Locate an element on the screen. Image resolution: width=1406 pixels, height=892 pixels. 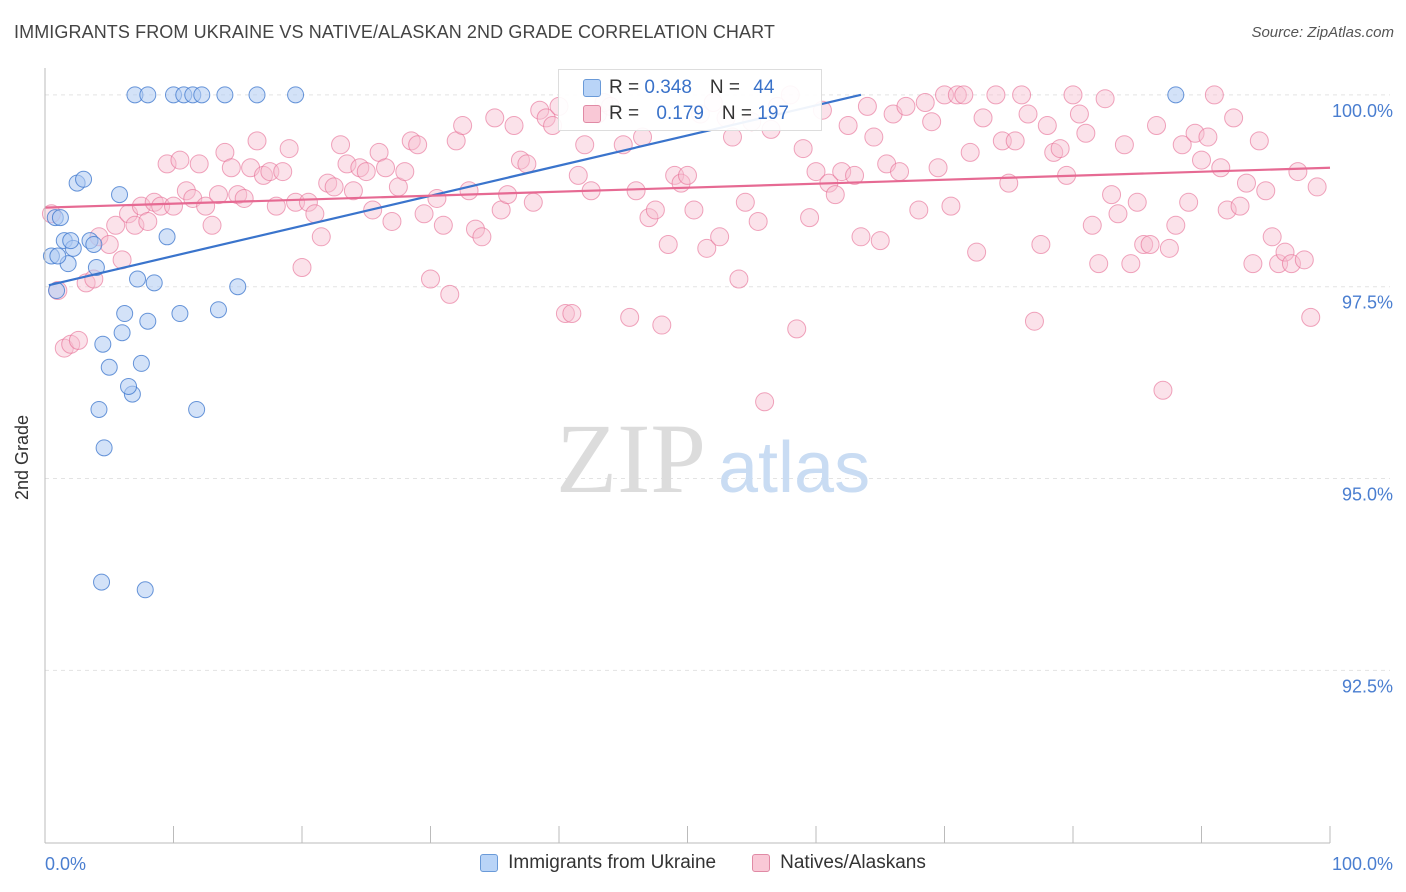
stats-box: R = 0.348 N = 44 R = 0.179 N = 197 is located at coordinates (690, 100).